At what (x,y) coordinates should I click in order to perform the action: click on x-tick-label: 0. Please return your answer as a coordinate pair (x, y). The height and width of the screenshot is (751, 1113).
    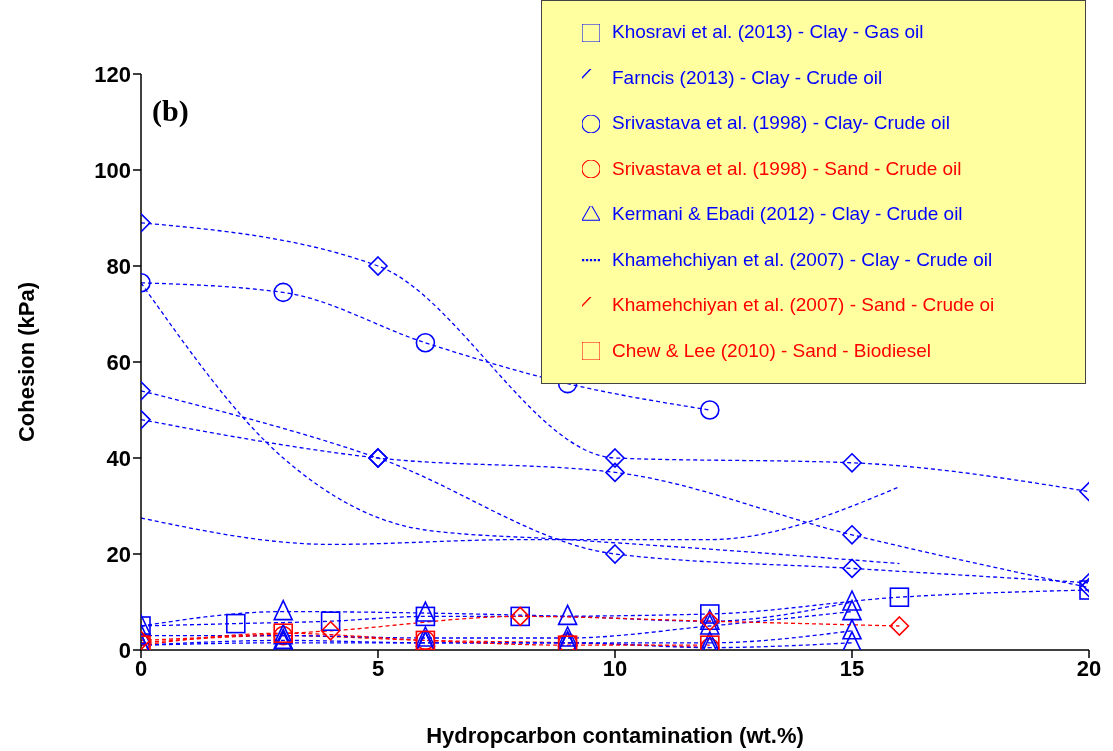
    Looking at the image, I should click on (141, 668).